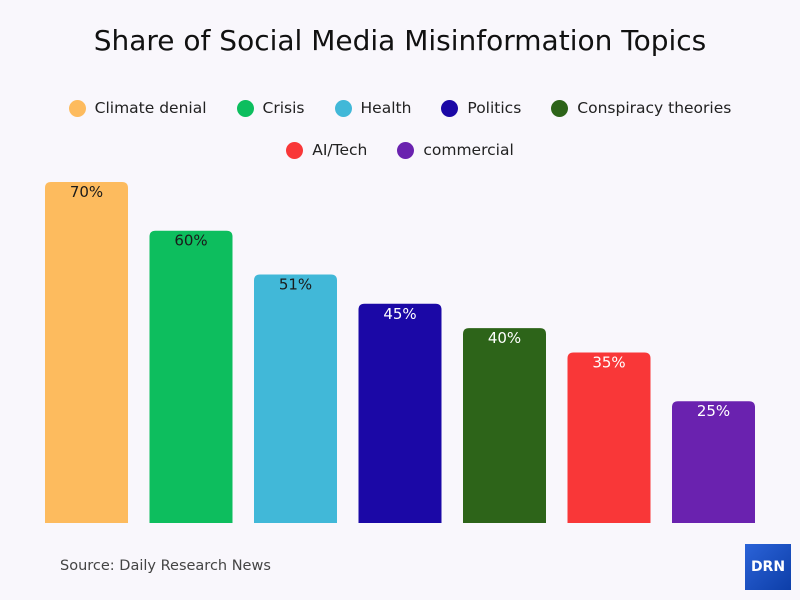  Describe the element at coordinates (768, 567) in the screenshot. I see `drn-logo: DRN` at that location.